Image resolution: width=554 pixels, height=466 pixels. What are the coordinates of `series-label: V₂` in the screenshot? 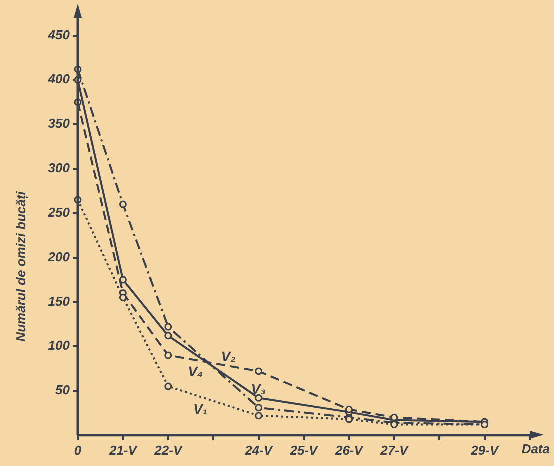 It's located at (228, 356).